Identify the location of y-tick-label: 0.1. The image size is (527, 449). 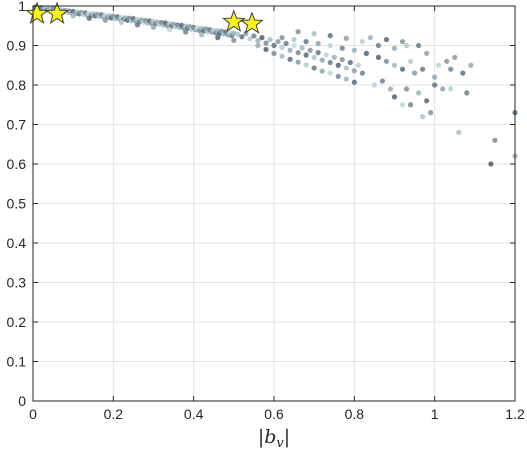
(17, 362).